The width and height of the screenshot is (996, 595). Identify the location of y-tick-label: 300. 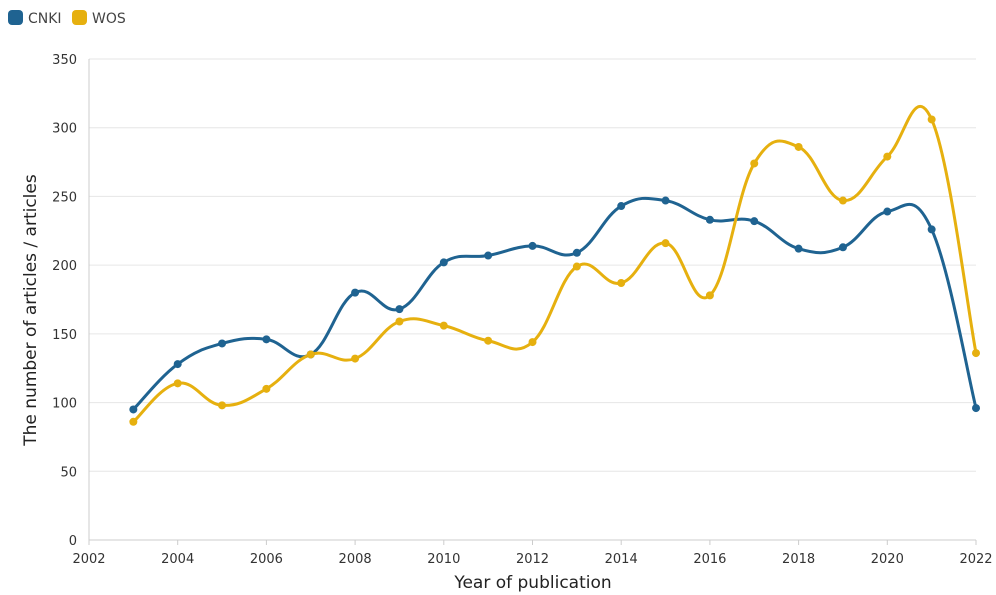
(64, 129).